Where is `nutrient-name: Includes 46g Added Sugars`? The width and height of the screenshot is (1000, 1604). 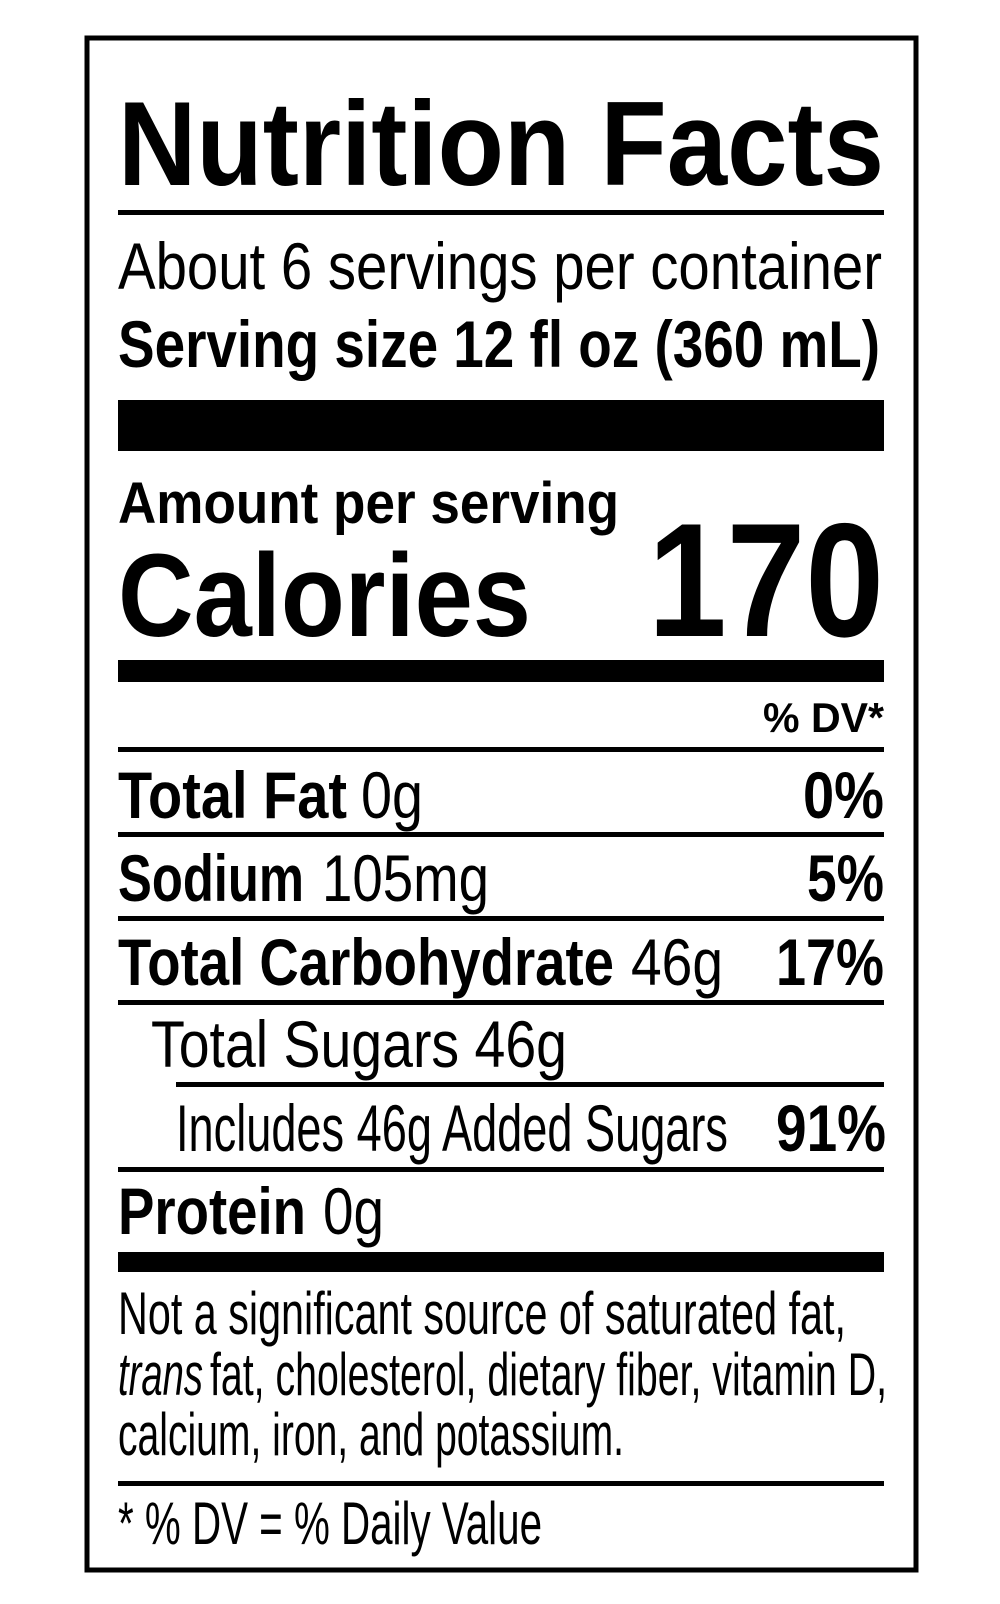 nutrient-name: Includes 46g Added Sugars is located at coordinates (452, 1128).